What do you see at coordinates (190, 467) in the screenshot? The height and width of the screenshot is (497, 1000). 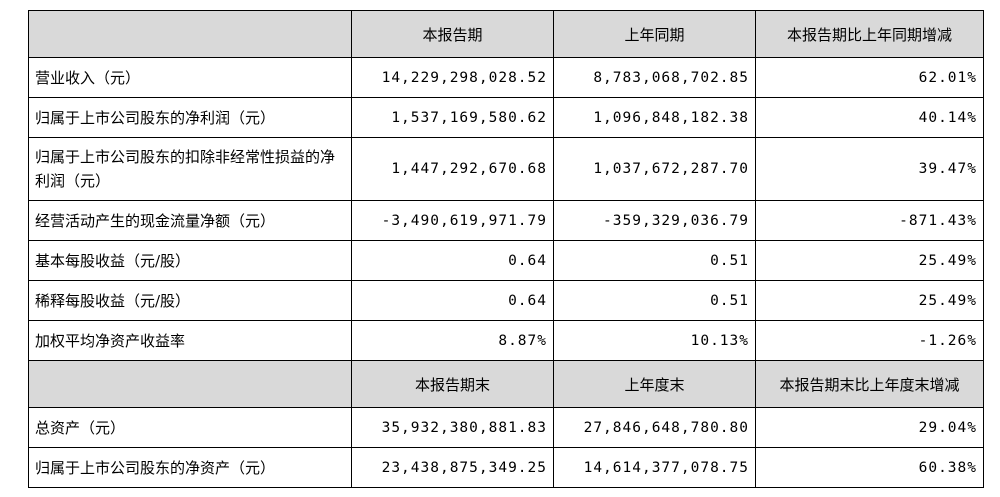 I see `row-label: 归属于上市公司股东的净资产（元）` at bounding box center [190, 467].